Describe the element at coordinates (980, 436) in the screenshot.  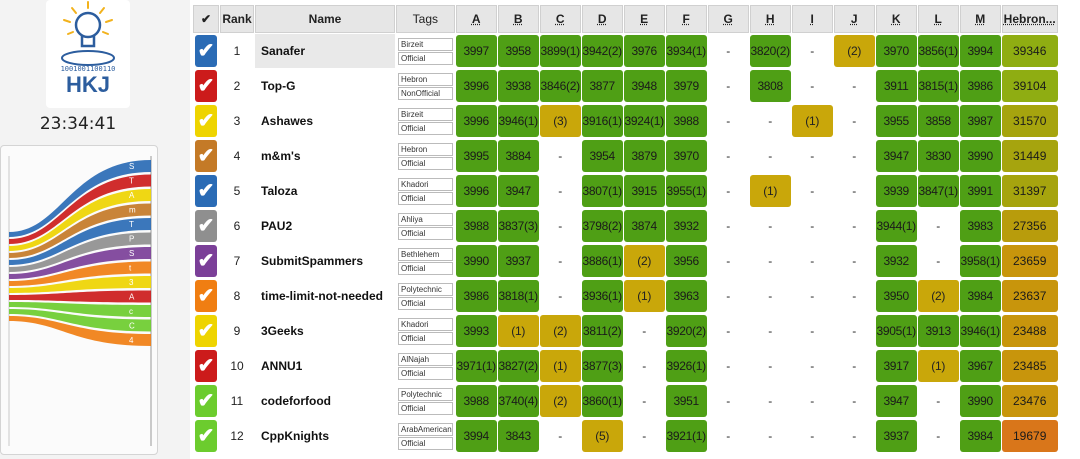
I see `problem-cell: 3984` at that location.